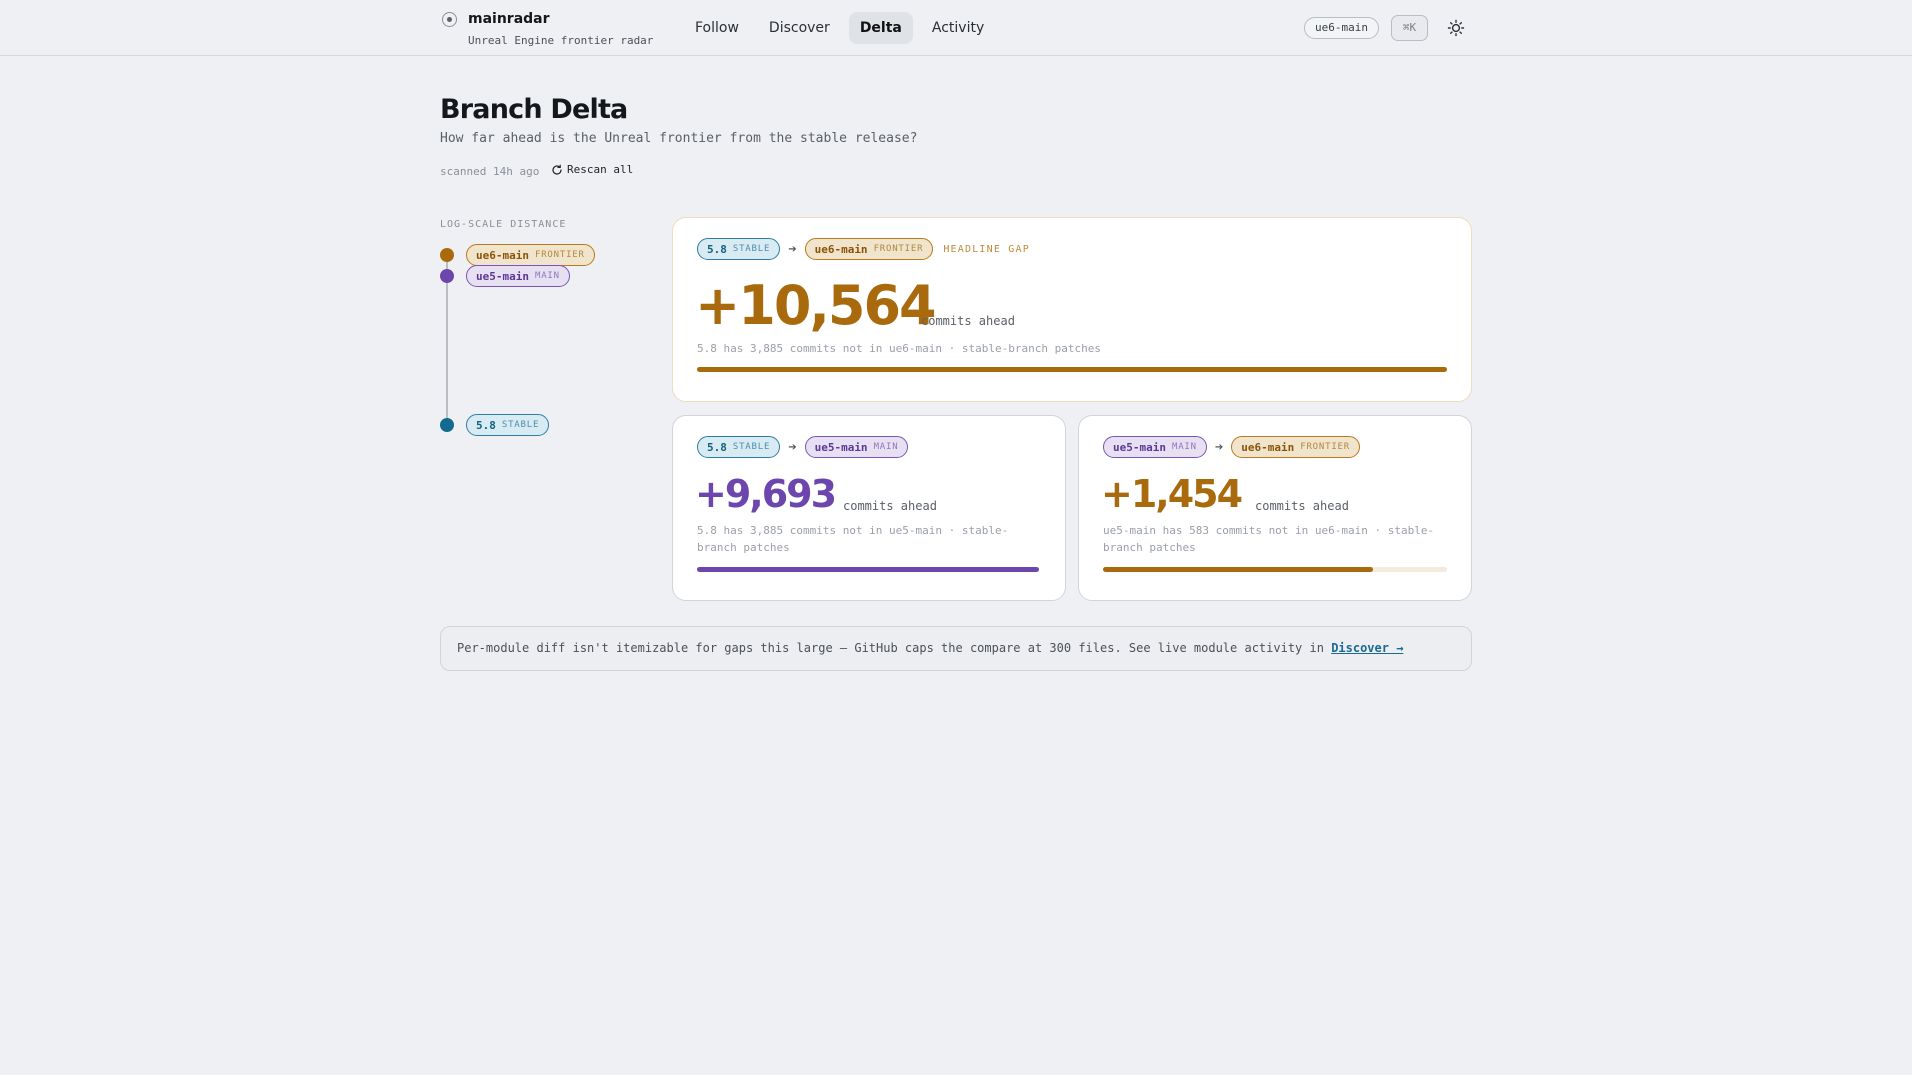 The height and width of the screenshot is (1075, 1912). What do you see at coordinates (447, 425) in the screenshot?
I see `scale-dot-stable` at bounding box center [447, 425].